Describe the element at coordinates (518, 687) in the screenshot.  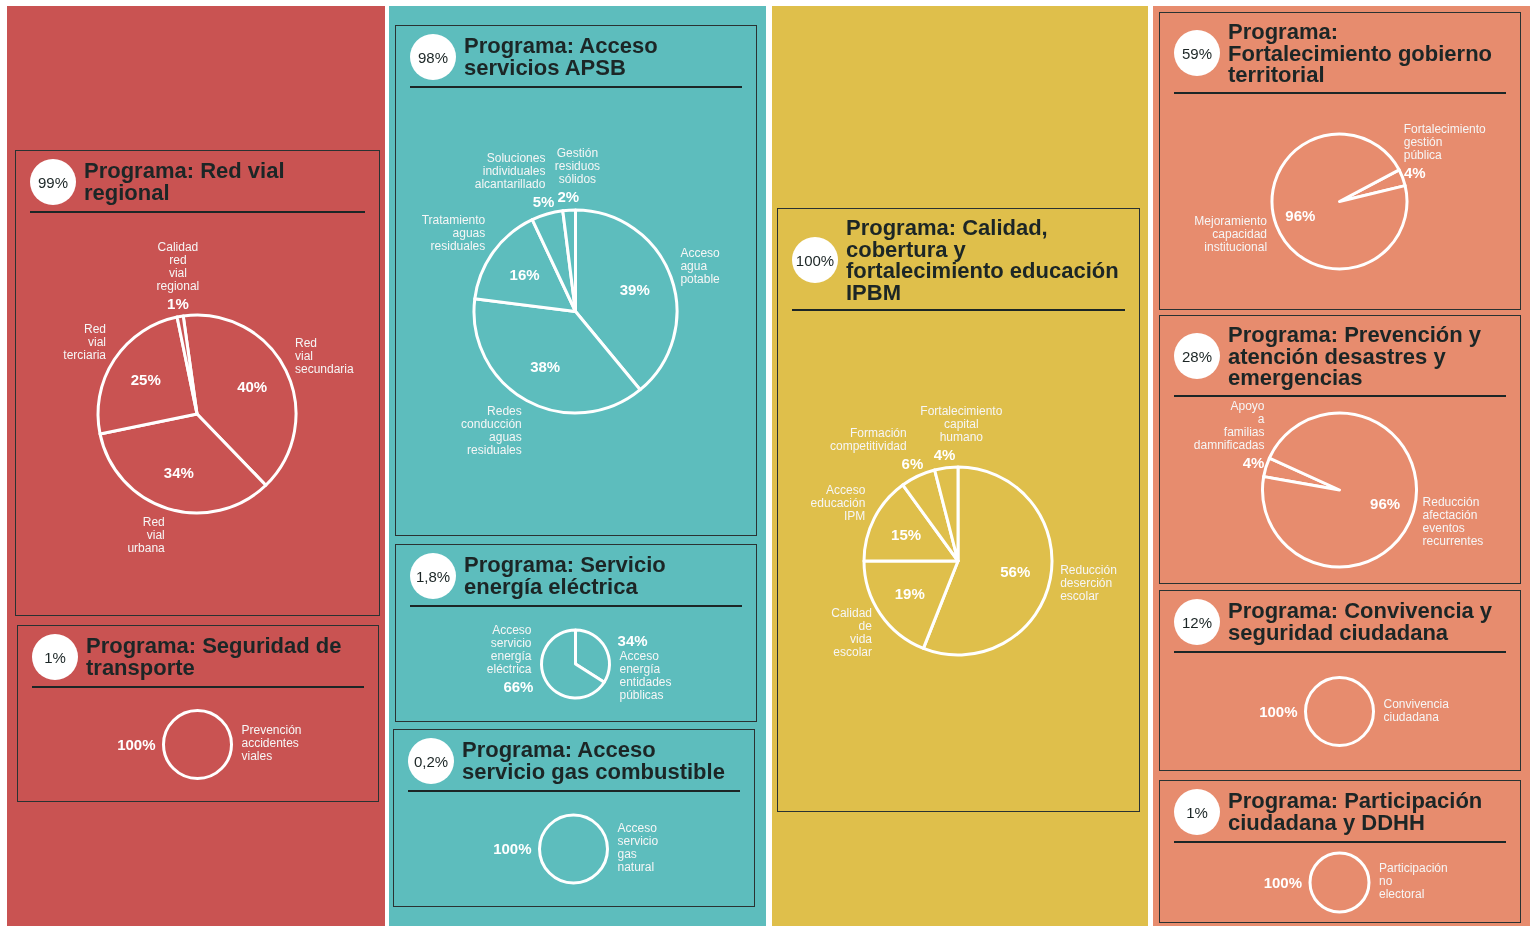
I see `data-label: 66%` at that location.